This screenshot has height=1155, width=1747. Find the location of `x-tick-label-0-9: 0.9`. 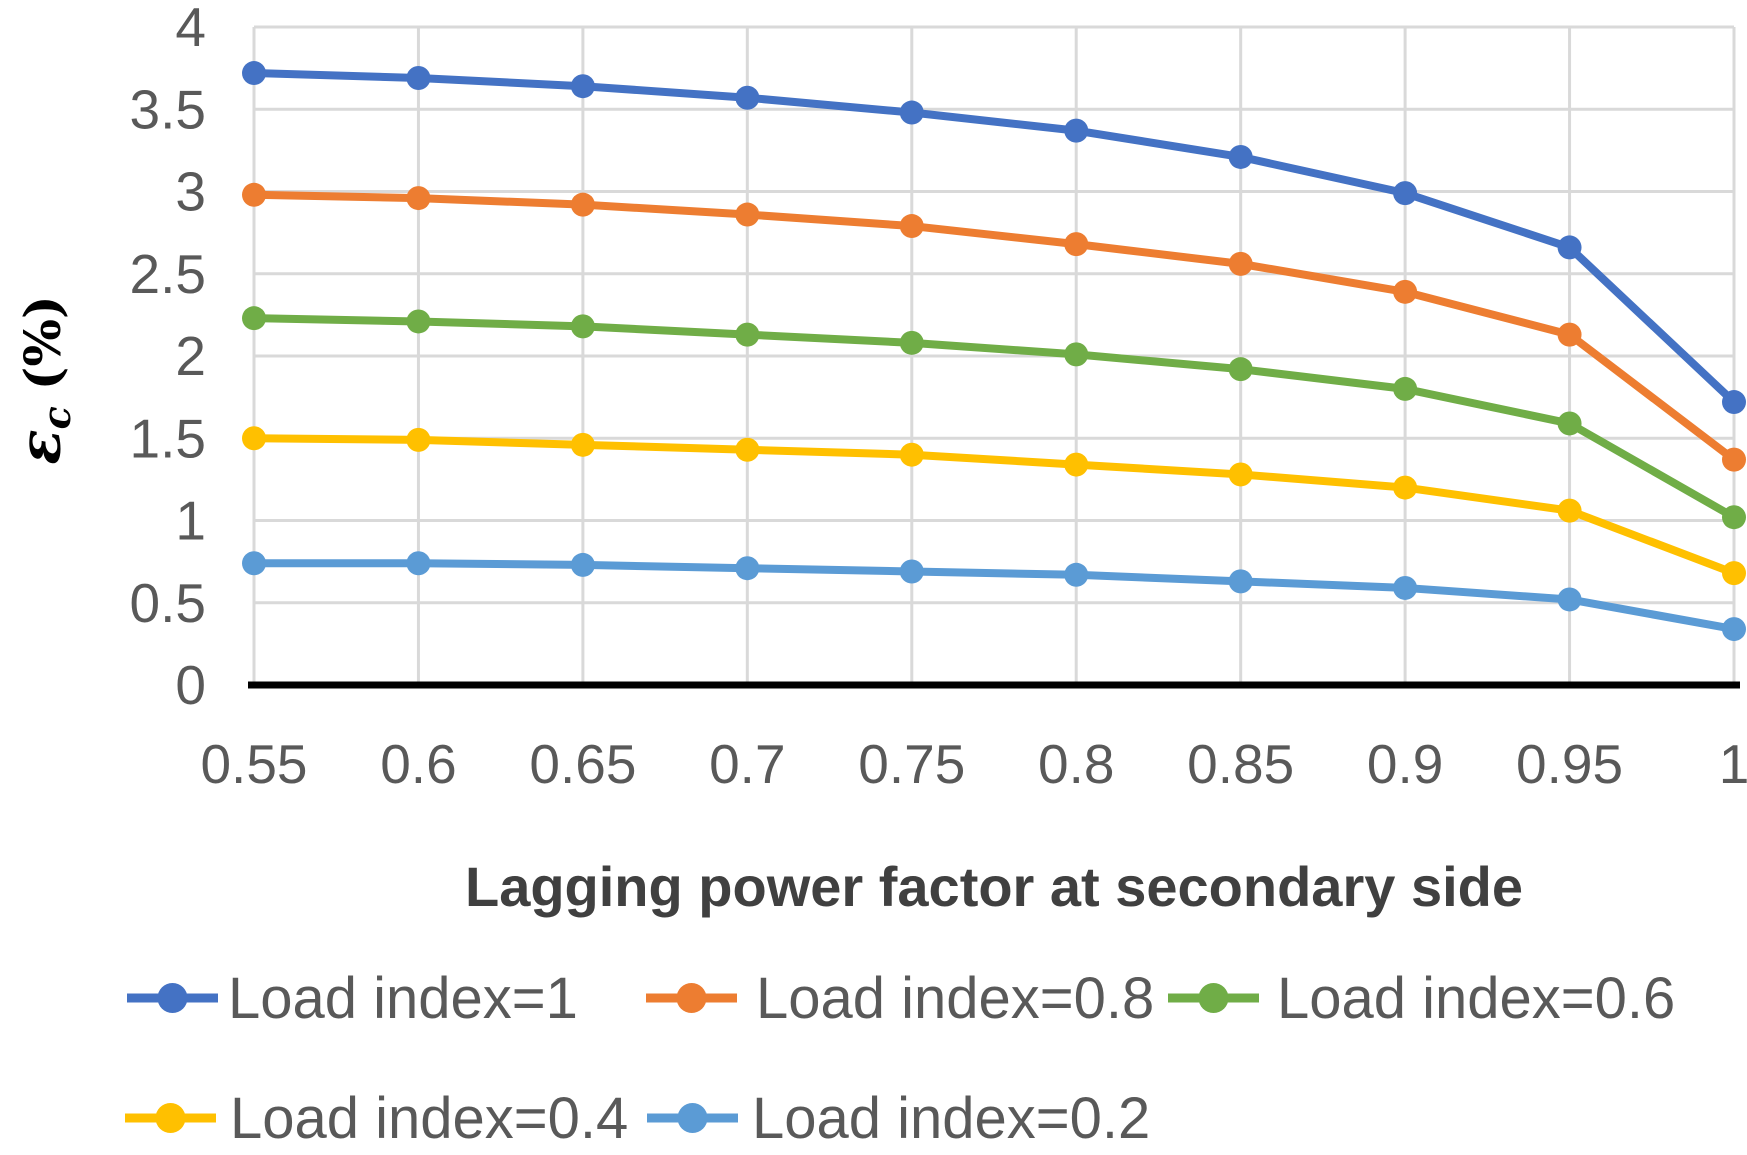

x-tick-label-0-9: 0.9 is located at coordinates (1405, 764).